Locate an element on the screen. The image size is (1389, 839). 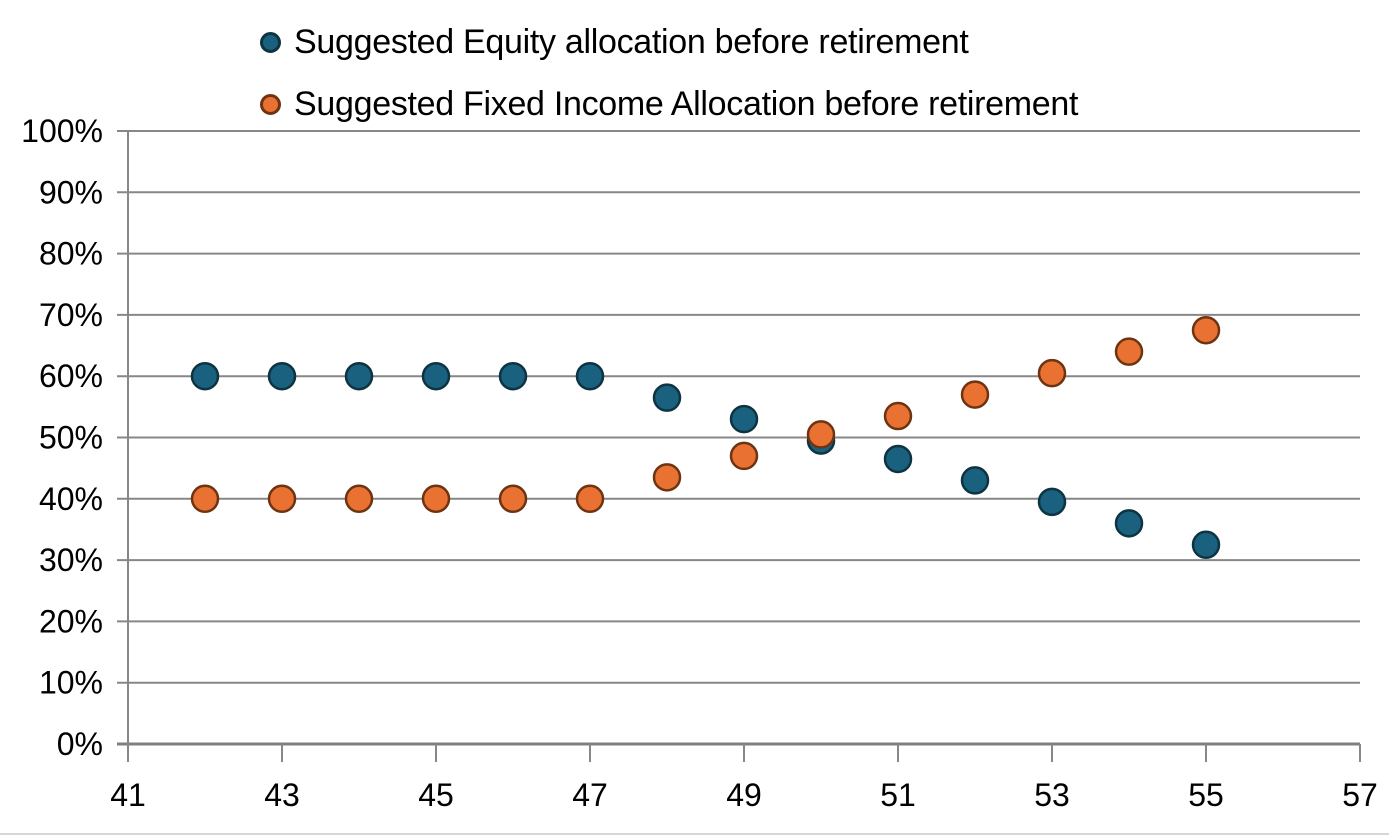
y-tick-label: 40% is located at coordinates (71, 499).